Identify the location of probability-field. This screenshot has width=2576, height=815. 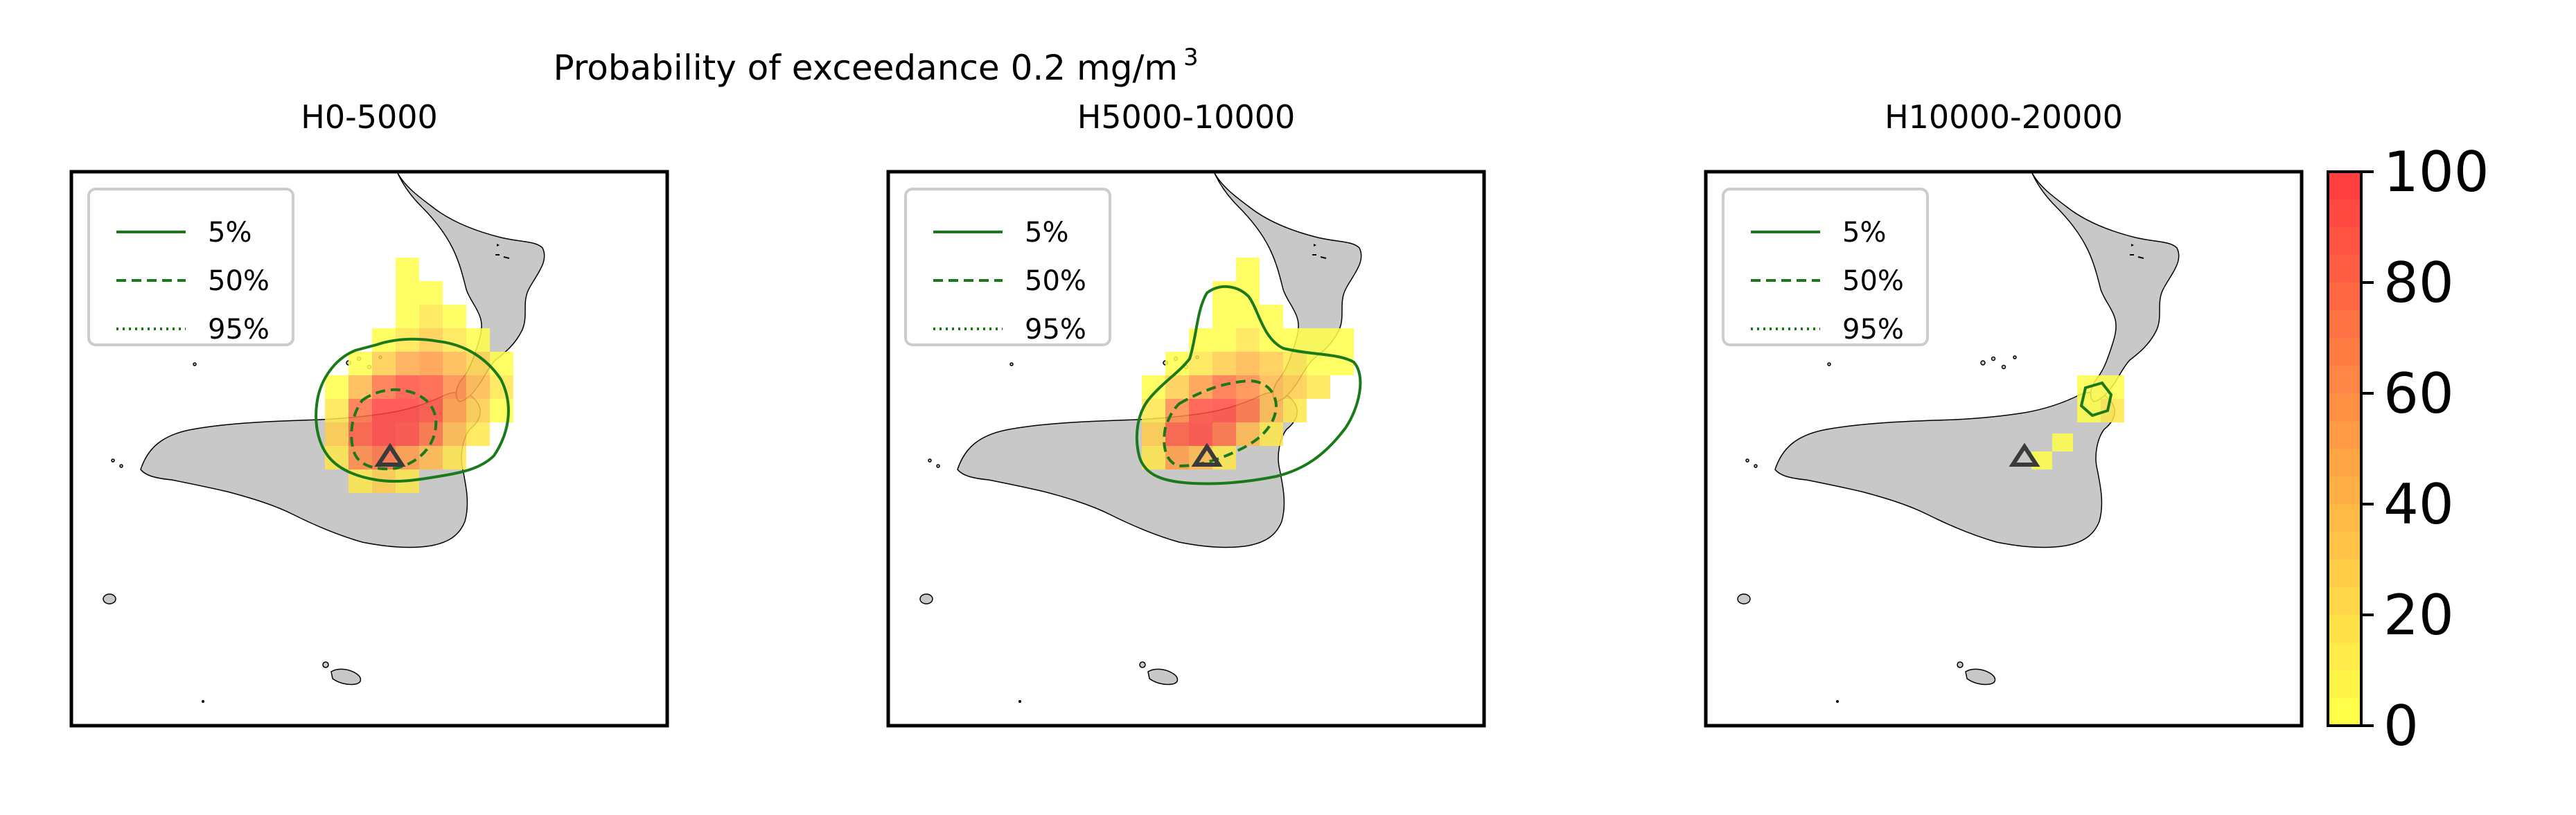
(1248, 363).